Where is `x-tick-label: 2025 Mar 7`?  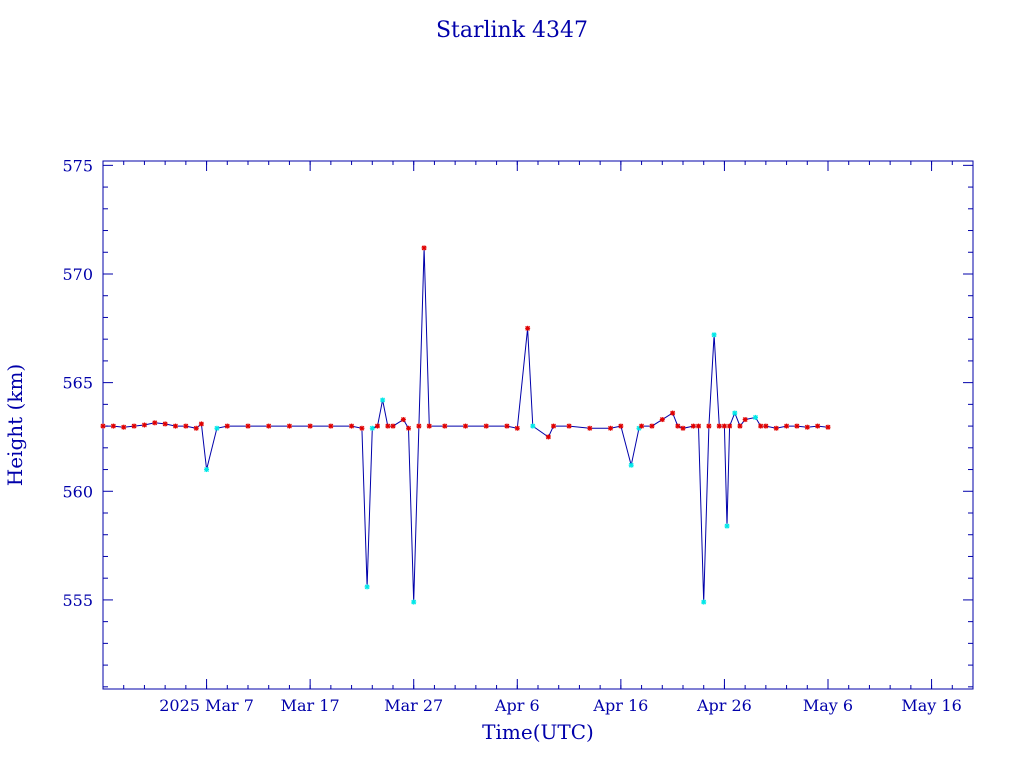 x-tick-label: 2025 Mar 7 is located at coordinates (206, 705).